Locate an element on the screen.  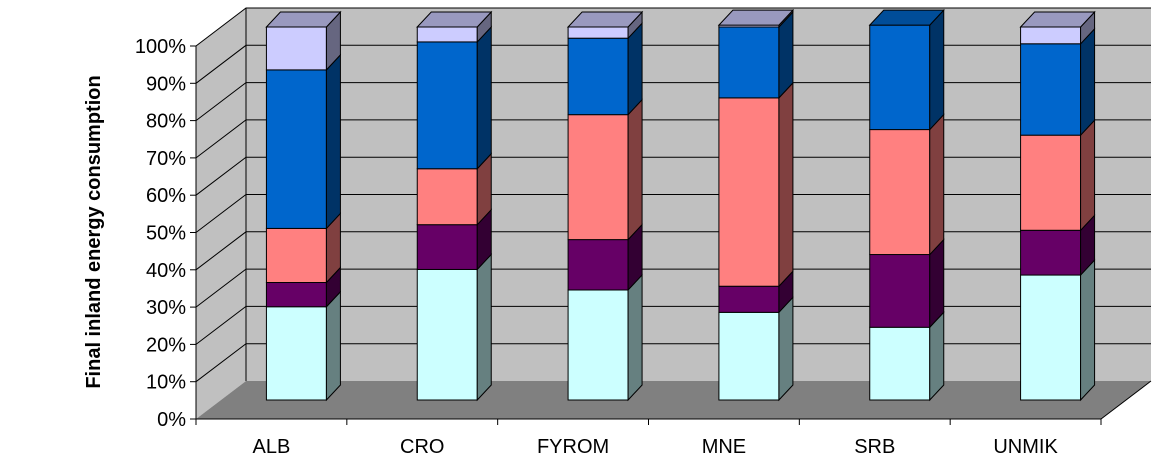
y-tick-label: 50% is located at coordinates (166, 234).